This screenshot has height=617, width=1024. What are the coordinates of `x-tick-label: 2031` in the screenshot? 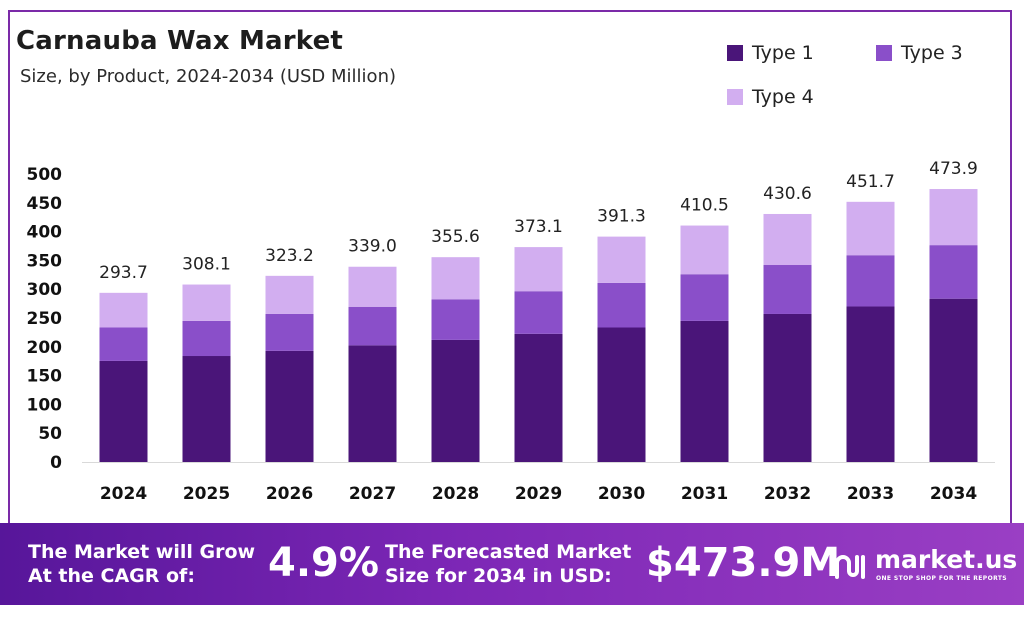 It's located at (704, 494).